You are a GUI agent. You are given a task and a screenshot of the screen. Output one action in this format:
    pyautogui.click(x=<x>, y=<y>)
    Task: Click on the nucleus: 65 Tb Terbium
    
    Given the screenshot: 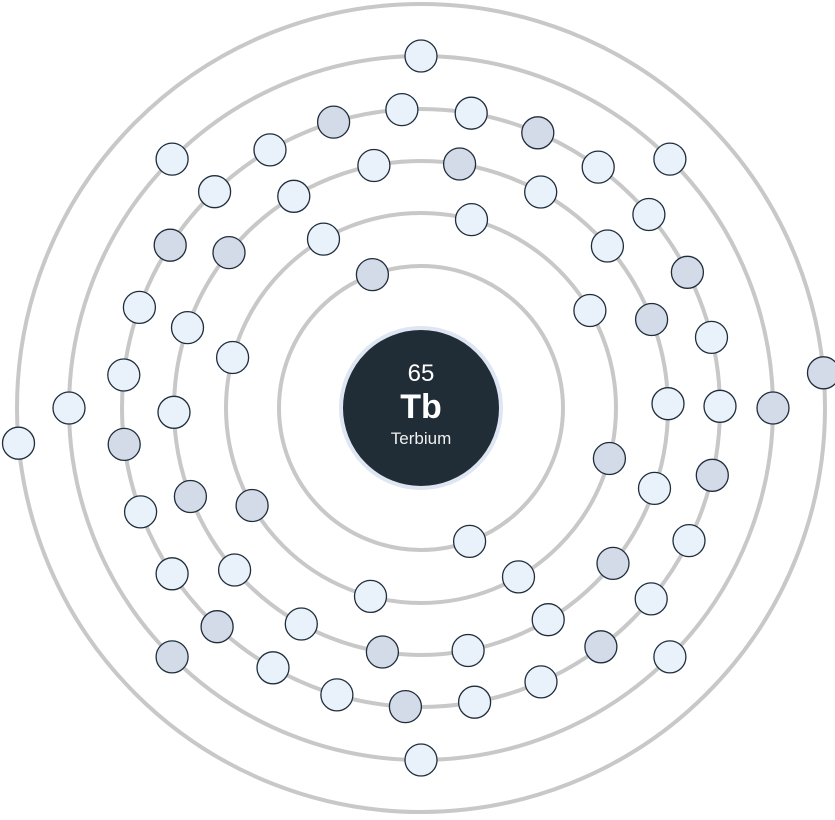 What is the action you would take?
    pyautogui.click(x=421, y=408)
    